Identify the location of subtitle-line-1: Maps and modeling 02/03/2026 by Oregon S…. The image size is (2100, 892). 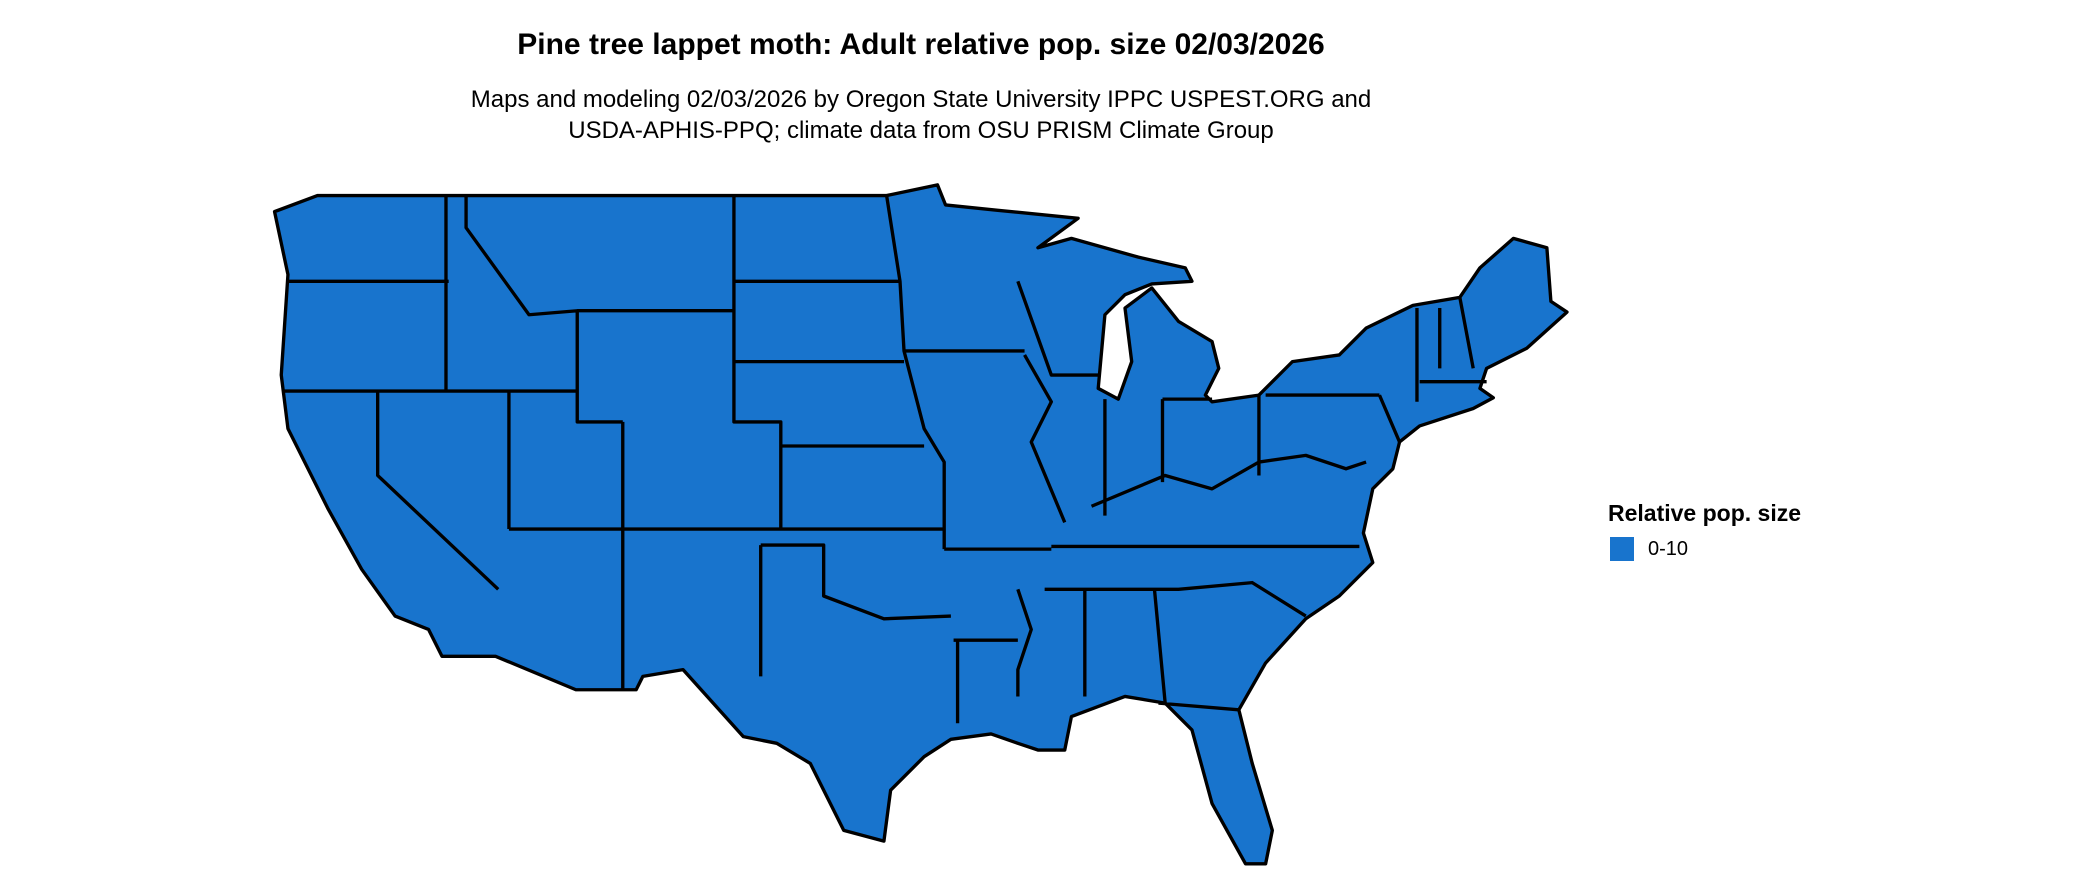
(921, 99).